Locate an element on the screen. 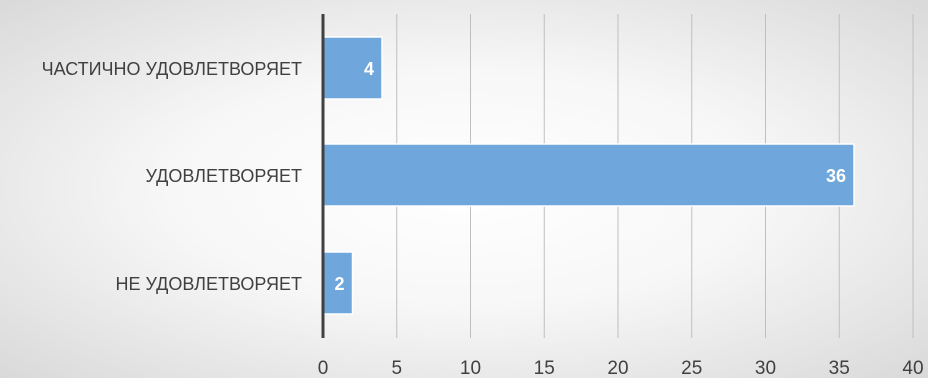 This screenshot has width=928, height=378. x-tick-label-5: 5 is located at coordinates (396, 368).